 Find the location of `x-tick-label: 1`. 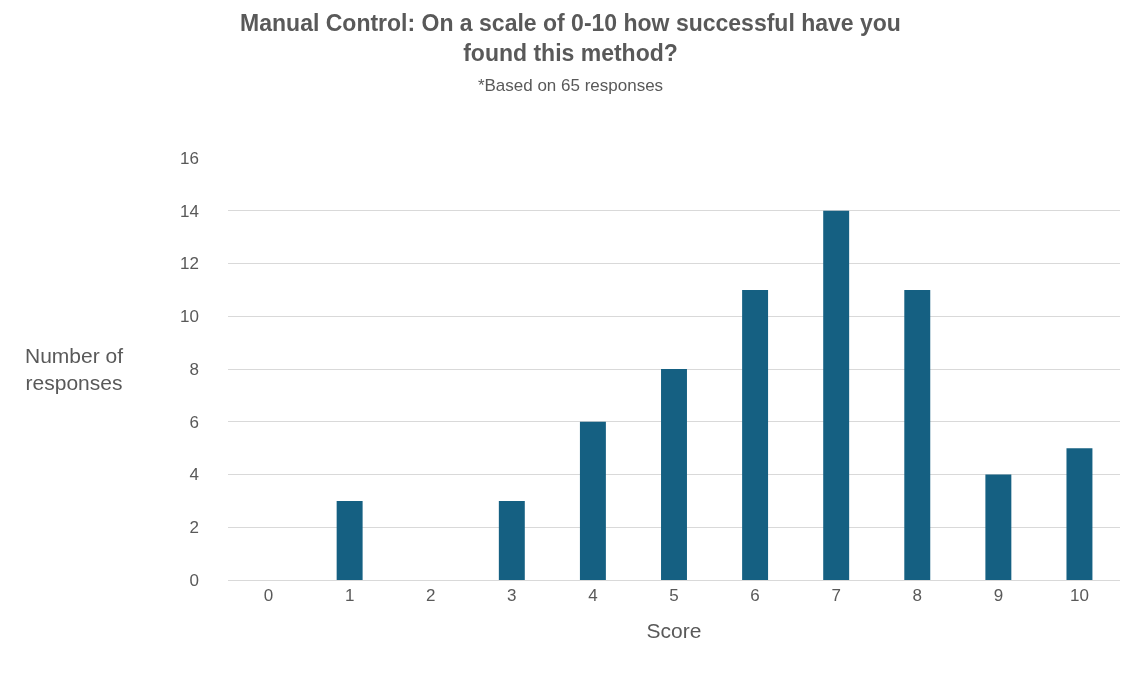

x-tick-label: 1 is located at coordinates (349, 596).